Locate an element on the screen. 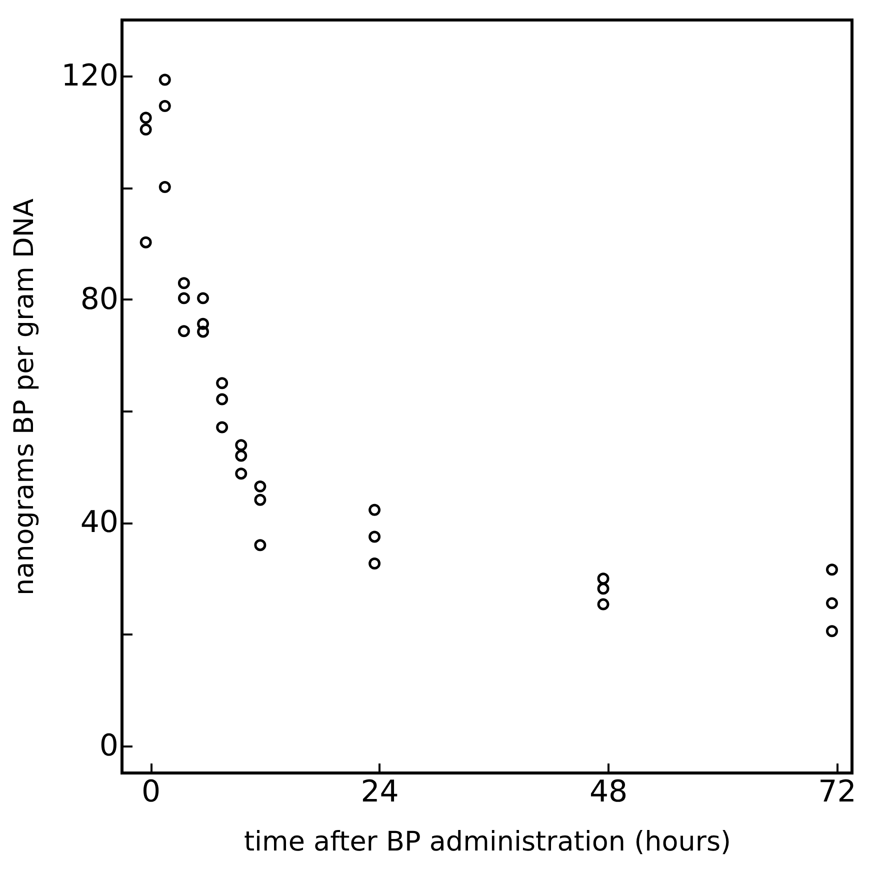 The image size is (880, 889). x-axis-title: time after BP administration (hours) is located at coordinates (488, 842).